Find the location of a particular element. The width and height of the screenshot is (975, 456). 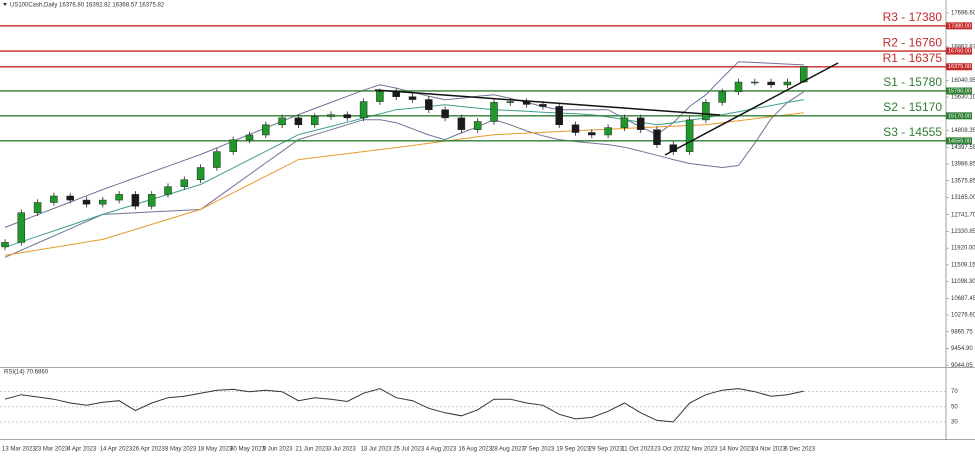

x-tick-label: 6 Dec 2023 is located at coordinates (799, 450).